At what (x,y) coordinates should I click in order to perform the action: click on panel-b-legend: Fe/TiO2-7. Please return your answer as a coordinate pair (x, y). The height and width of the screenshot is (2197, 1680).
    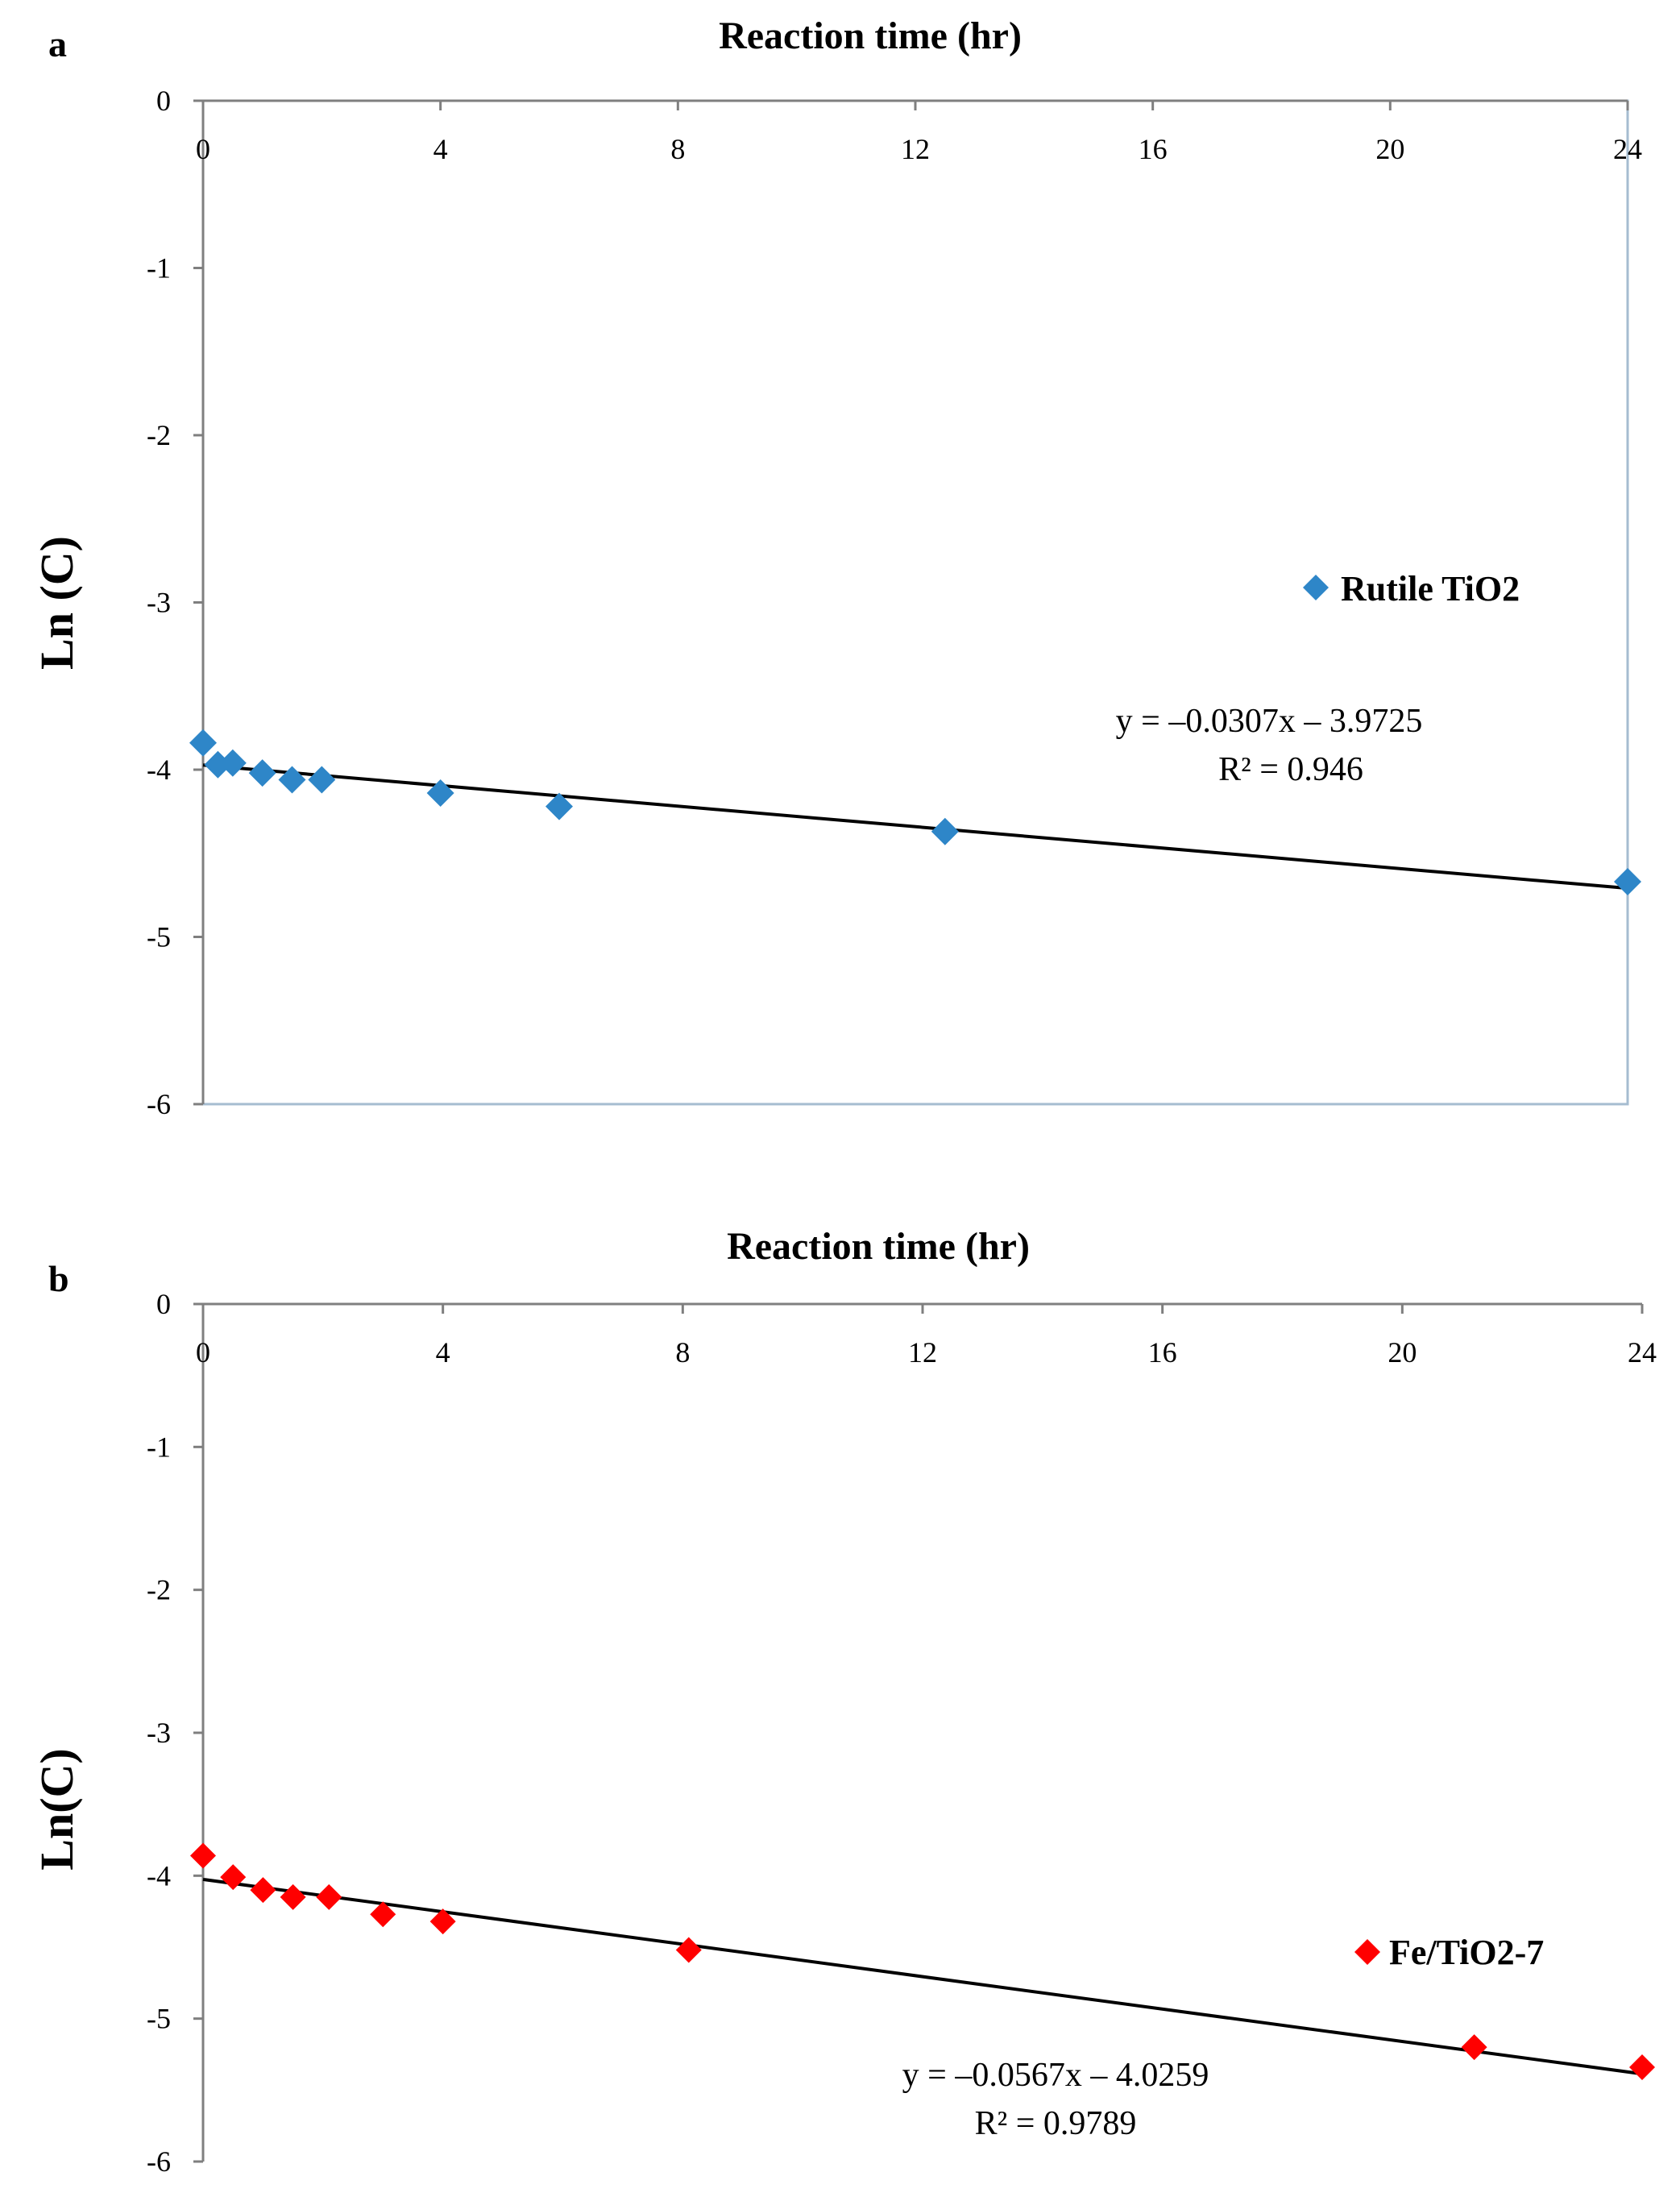
    Looking at the image, I should click on (1449, 1952).